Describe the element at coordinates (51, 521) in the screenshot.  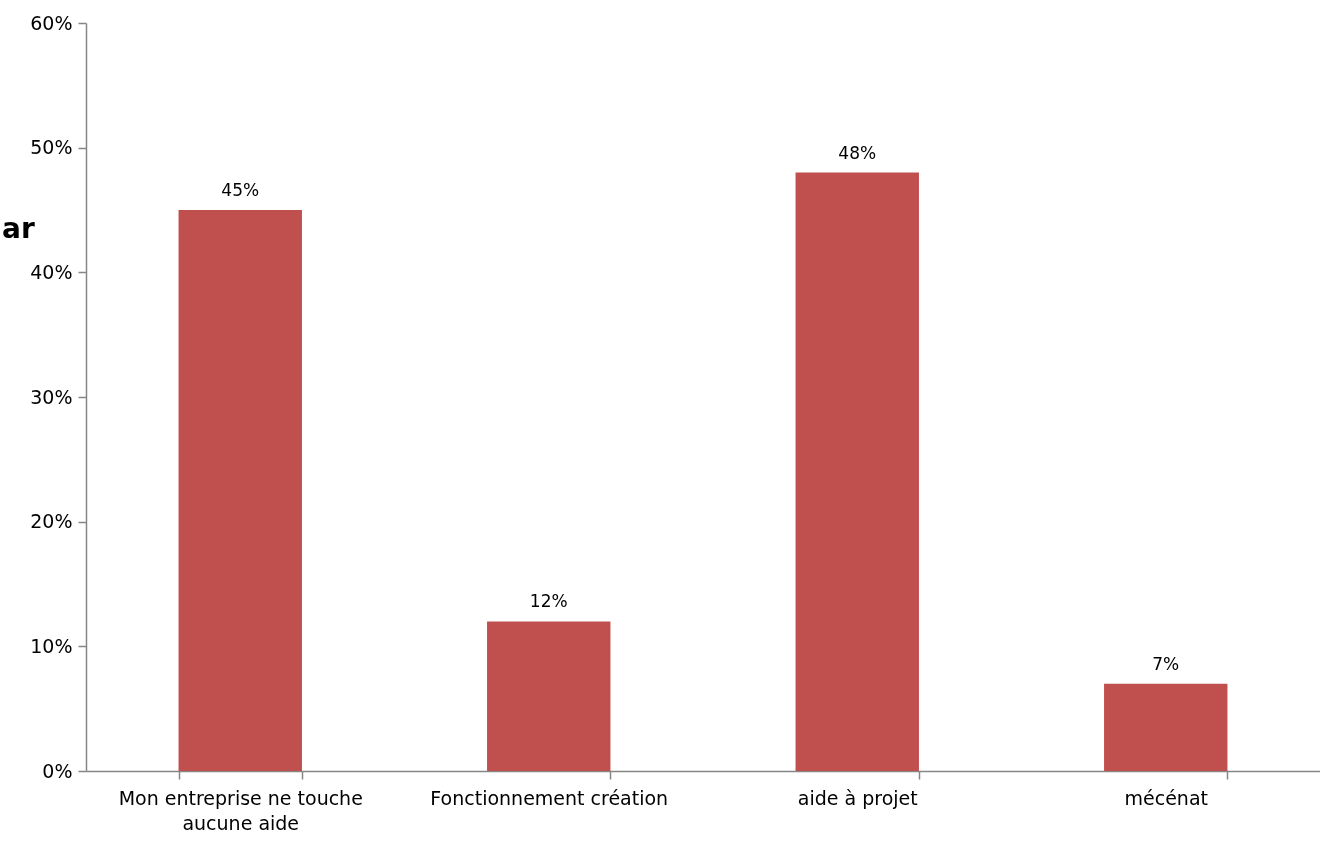
I see `y-tick-label: 20%` at that location.